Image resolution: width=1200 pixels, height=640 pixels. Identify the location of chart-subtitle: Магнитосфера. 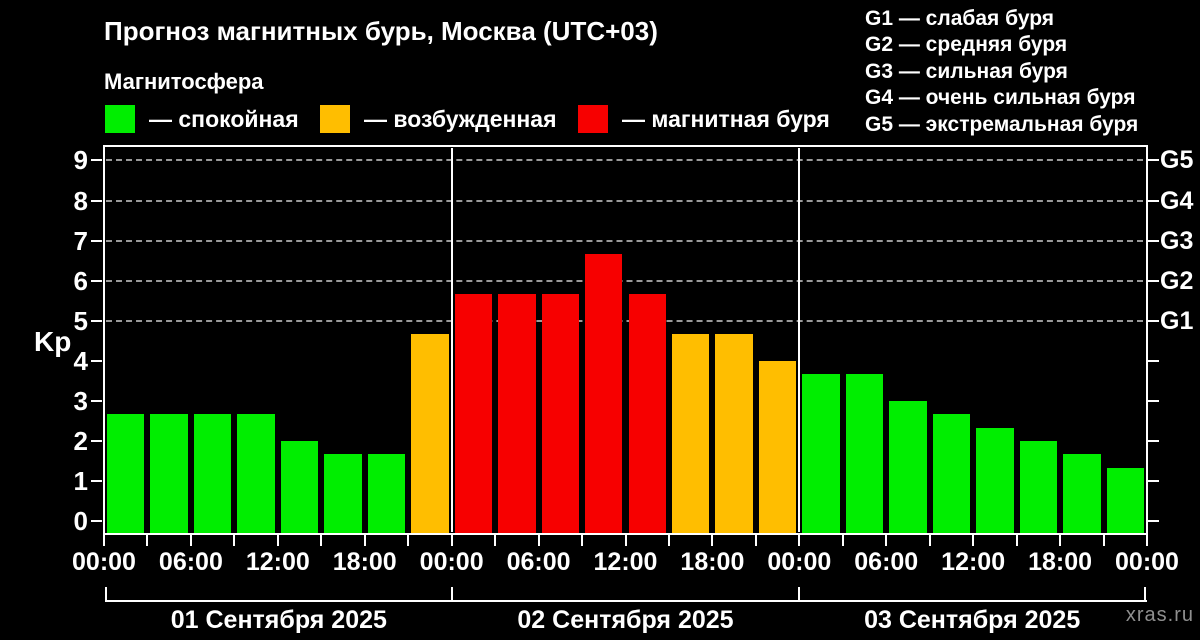
(184, 81).